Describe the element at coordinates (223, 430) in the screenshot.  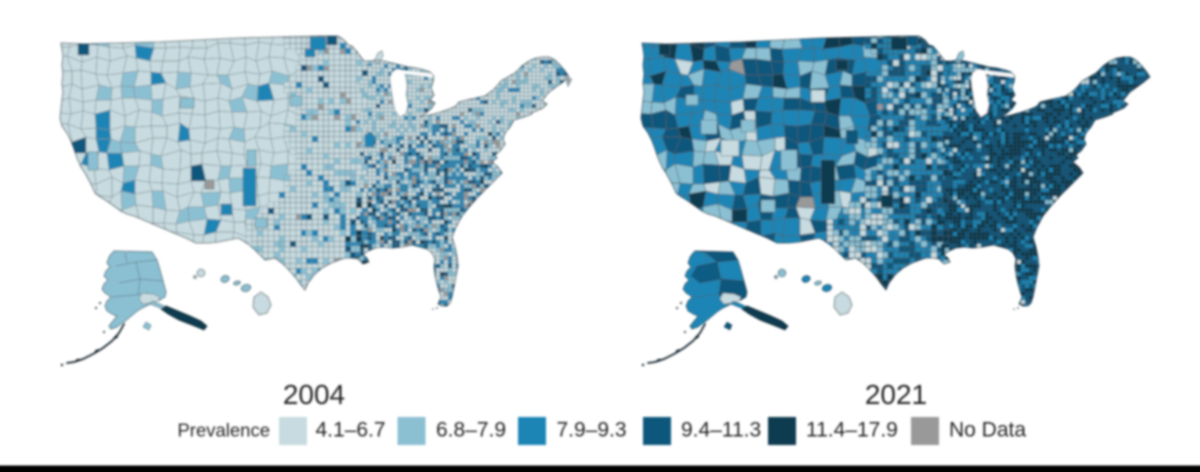
I see `svg-text: Prevalence` at that location.